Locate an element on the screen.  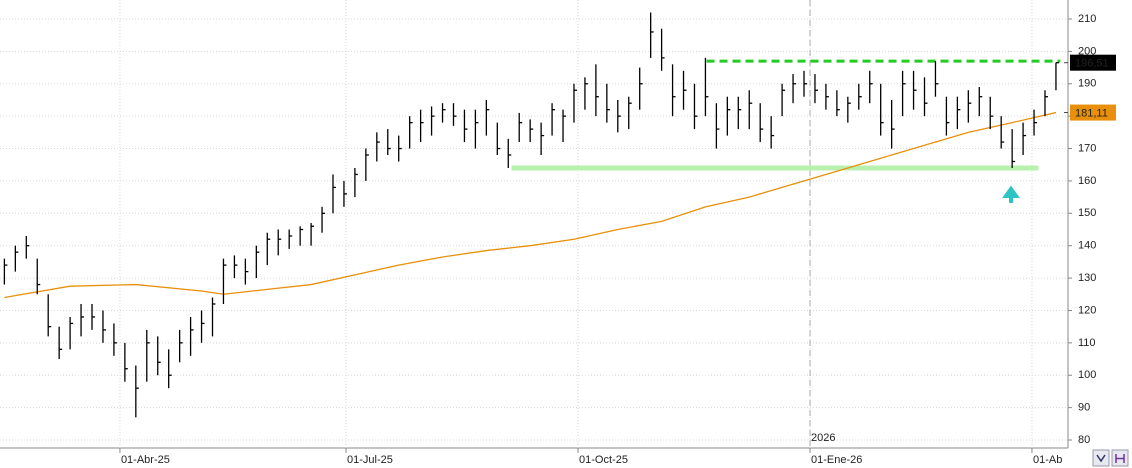
x-tick-label: 01-Oct-25 is located at coordinates (603, 460).